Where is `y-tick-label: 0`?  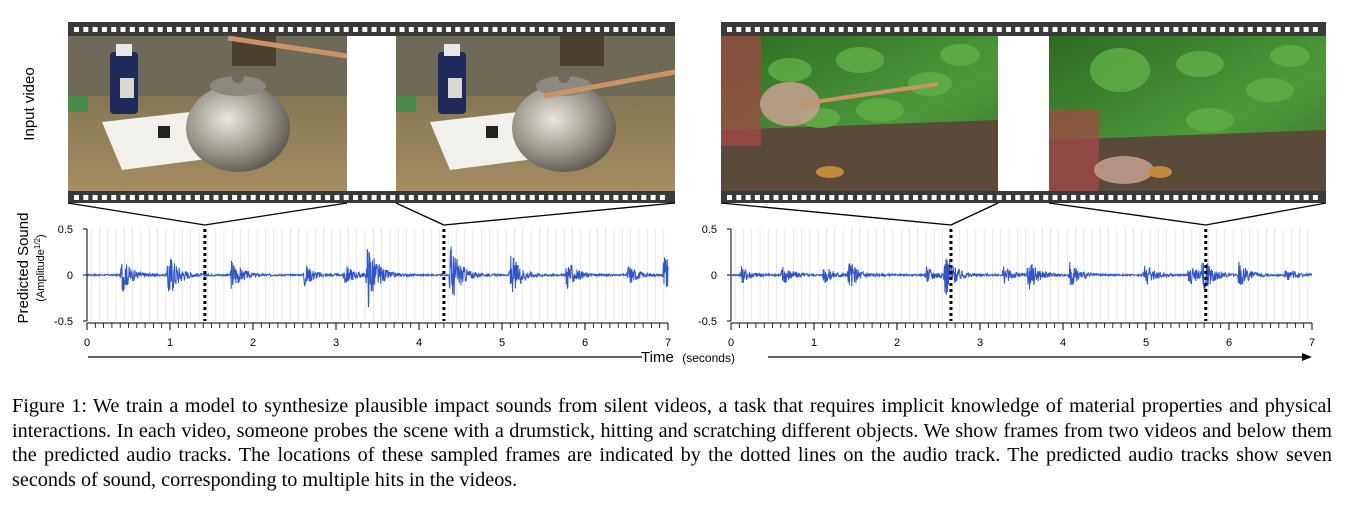 y-tick-label: 0 is located at coordinates (70, 276).